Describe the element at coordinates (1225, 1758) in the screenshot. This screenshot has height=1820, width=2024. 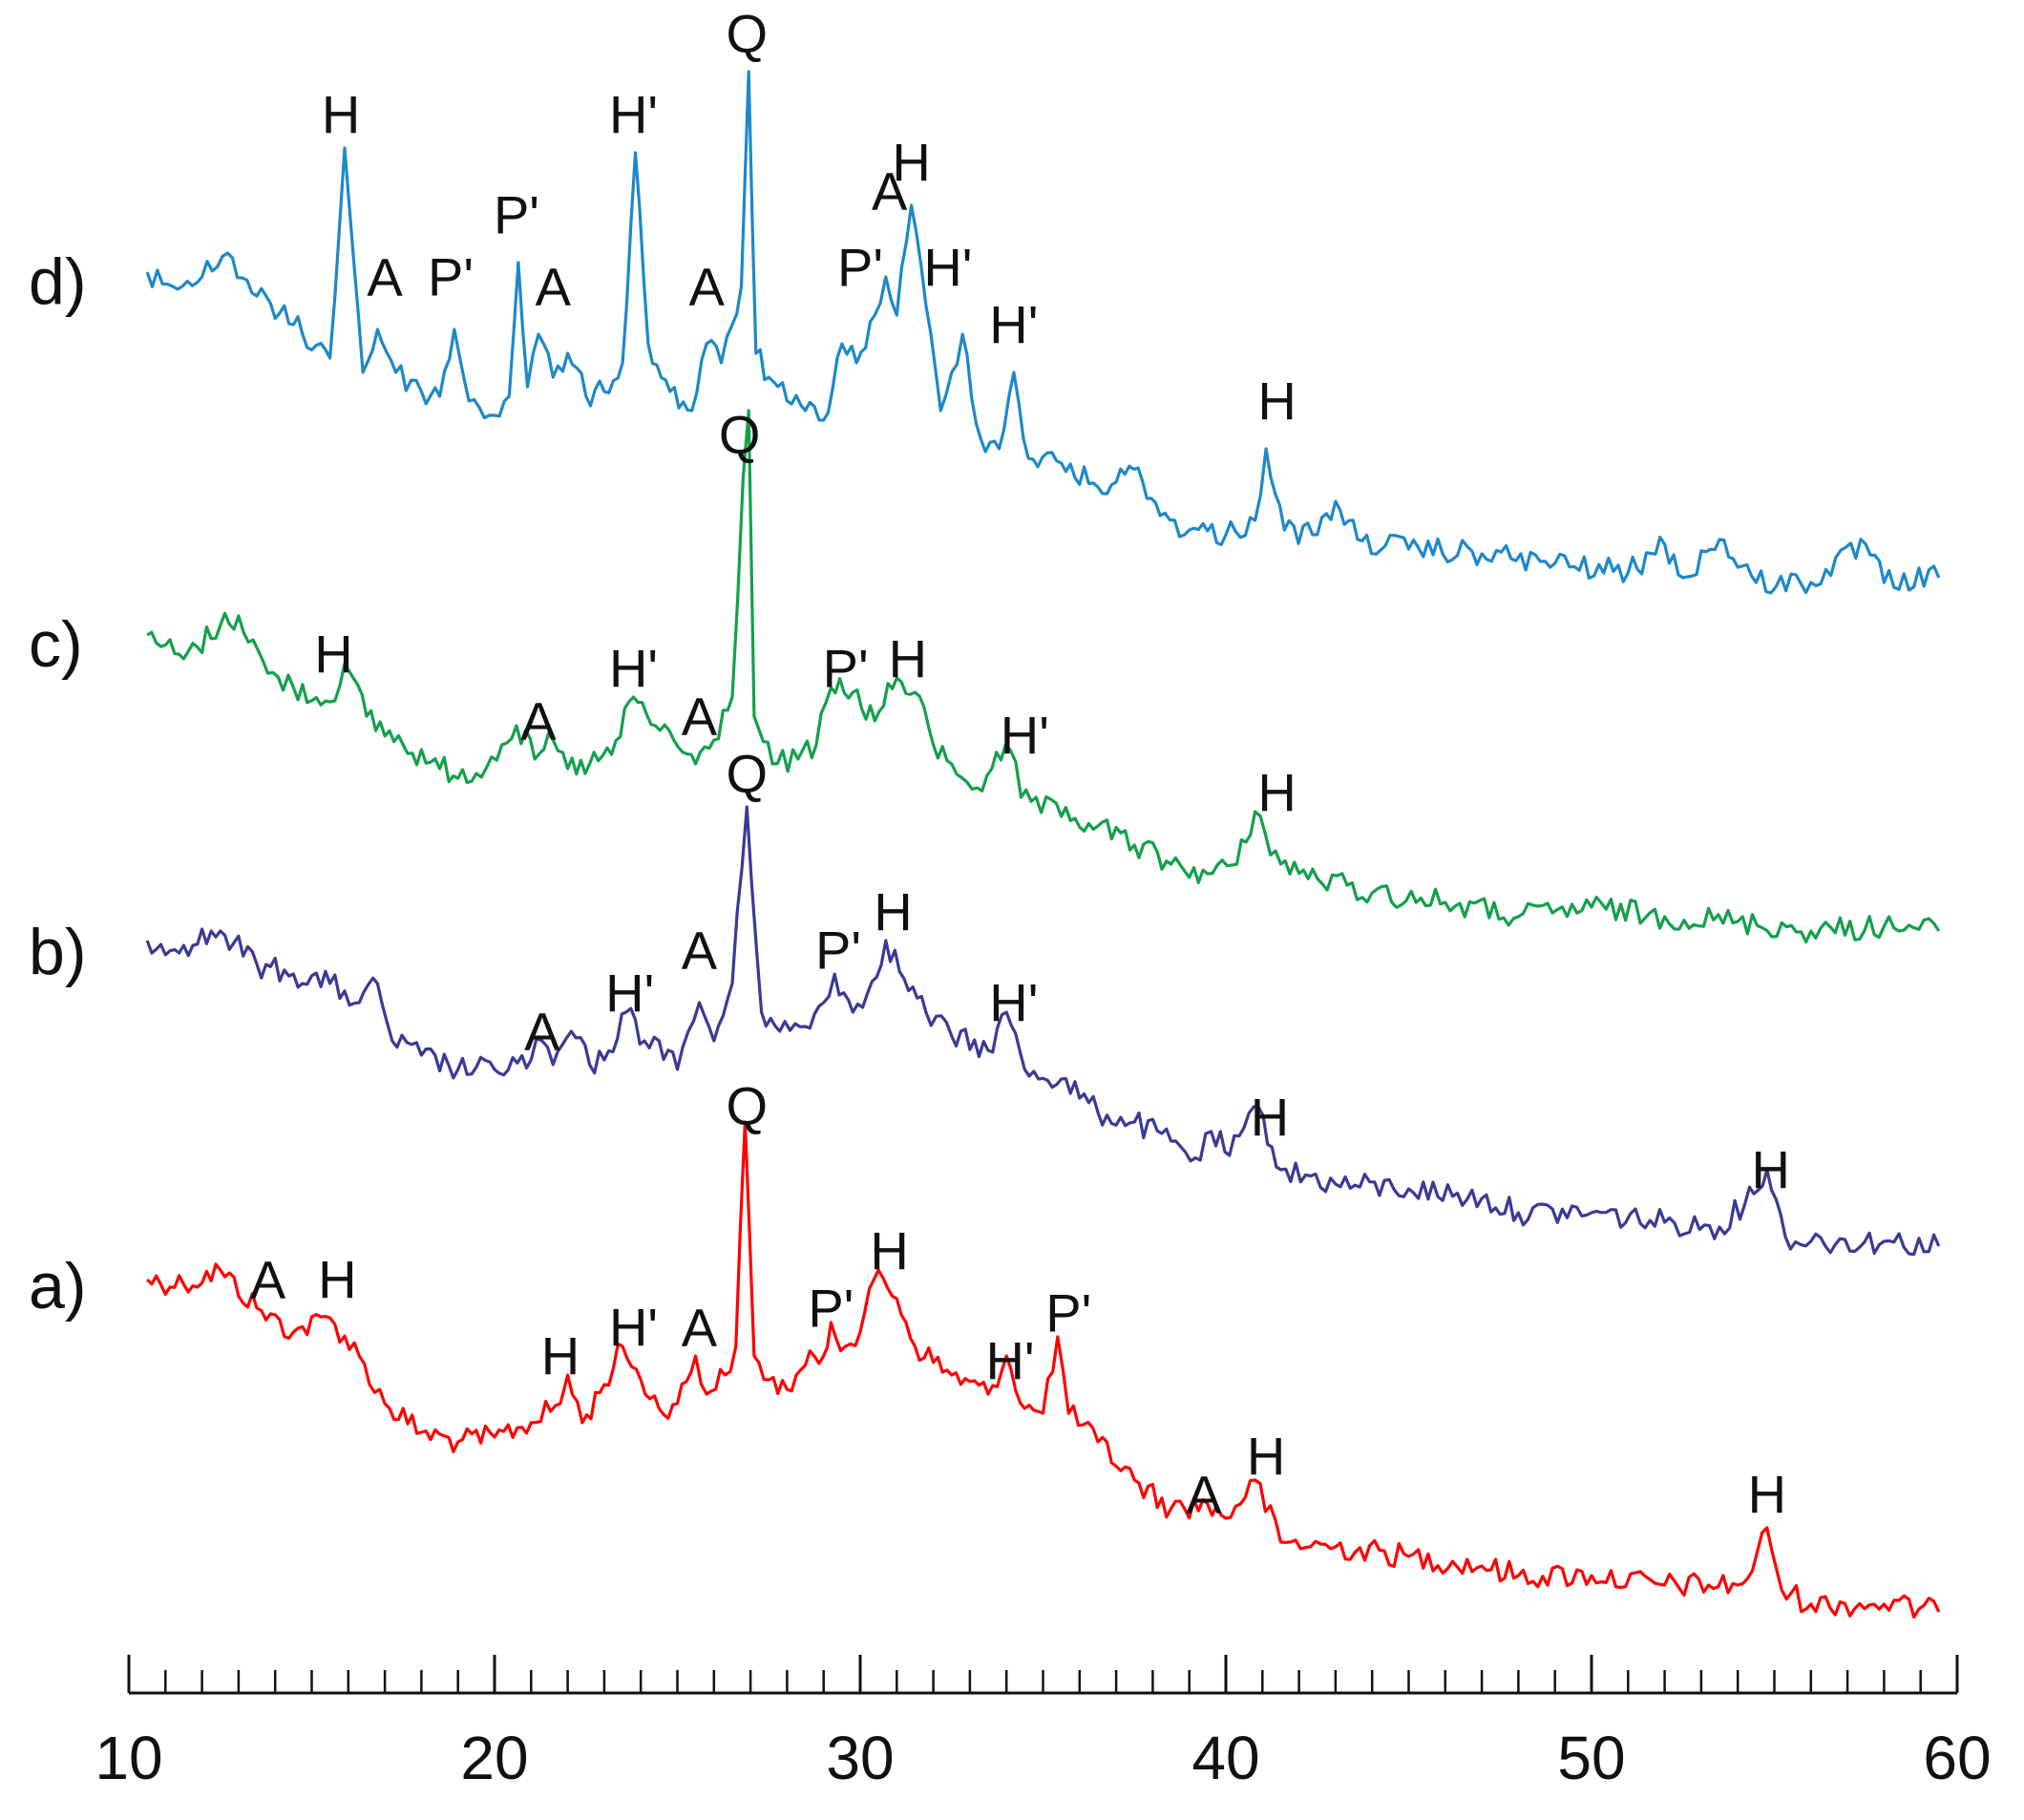
I see `x-tick-label: 40` at that location.